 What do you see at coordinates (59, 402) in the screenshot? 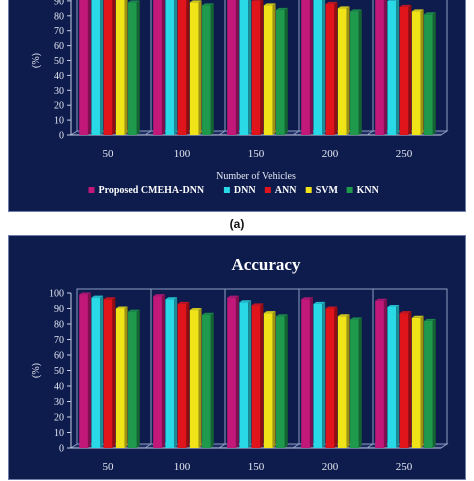
I see `y-tick-label: 30` at bounding box center [59, 402].